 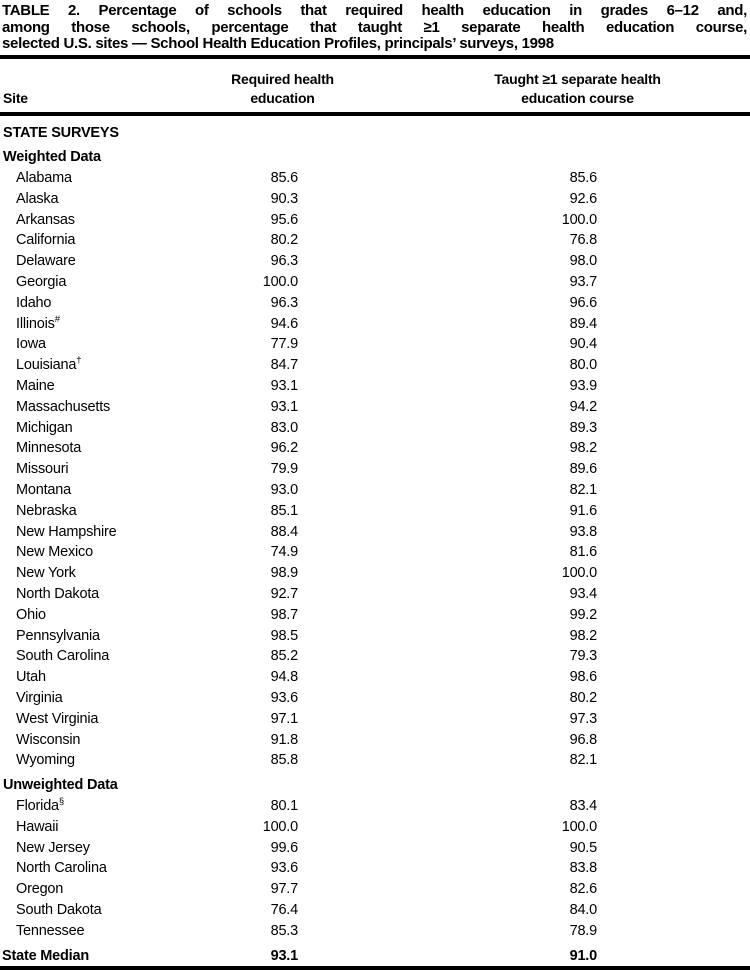 I want to click on table-row: Louisiana† 84.7 80.0, so click(x=375, y=365).